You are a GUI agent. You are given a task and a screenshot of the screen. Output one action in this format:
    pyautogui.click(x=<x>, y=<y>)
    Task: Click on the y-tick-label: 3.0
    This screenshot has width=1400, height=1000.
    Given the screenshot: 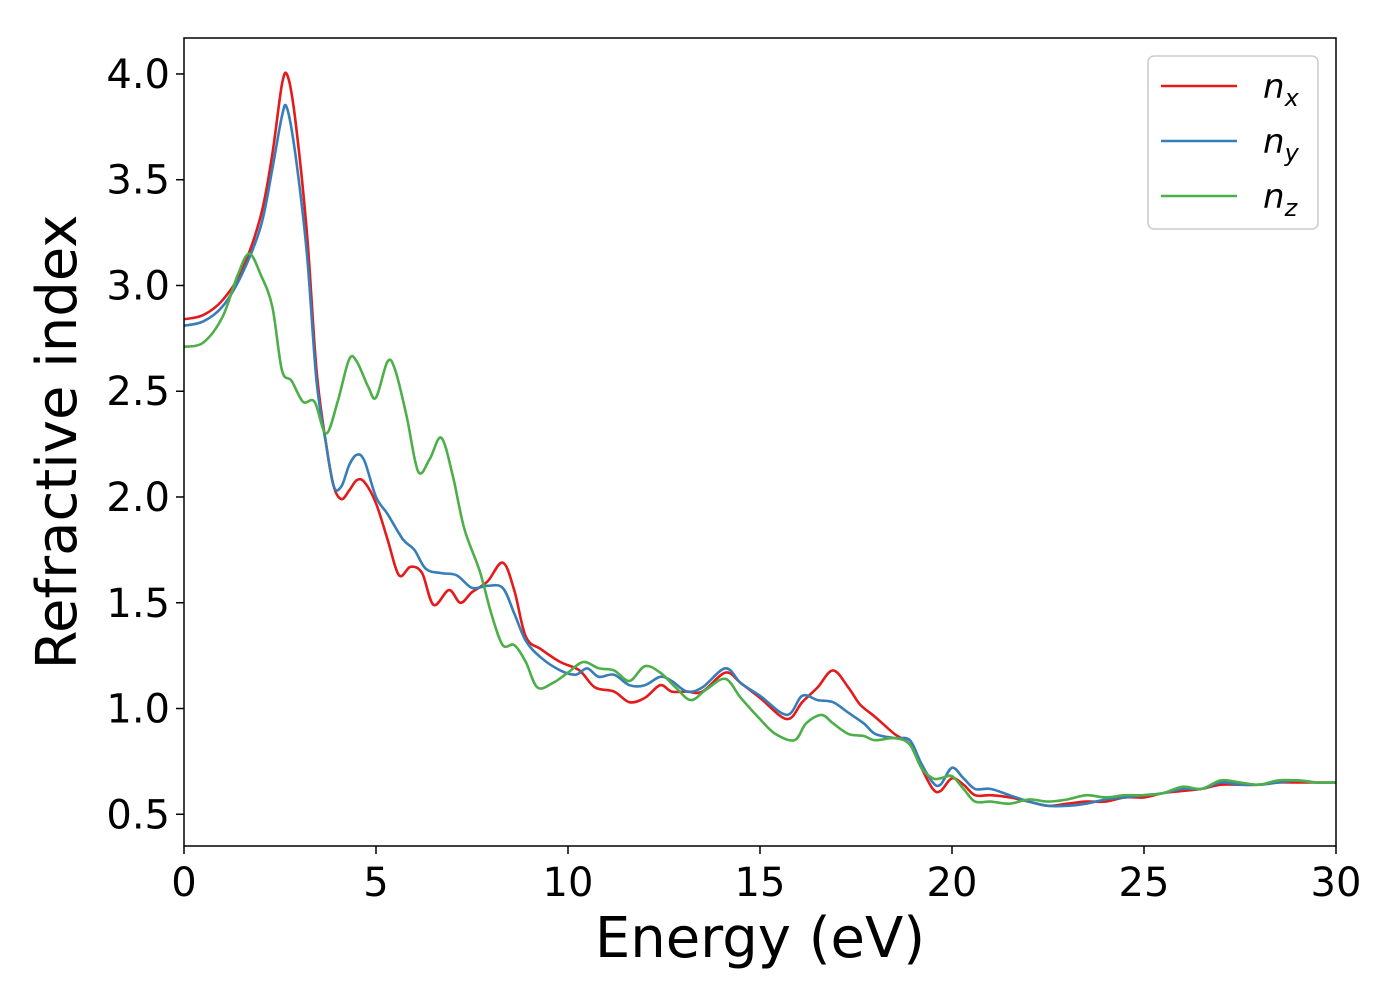 What is the action you would take?
    pyautogui.click(x=138, y=286)
    